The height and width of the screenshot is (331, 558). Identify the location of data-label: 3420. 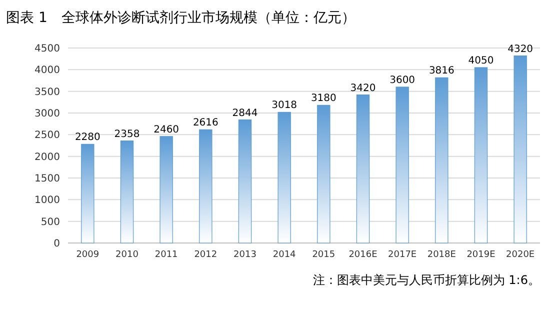
(363, 88).